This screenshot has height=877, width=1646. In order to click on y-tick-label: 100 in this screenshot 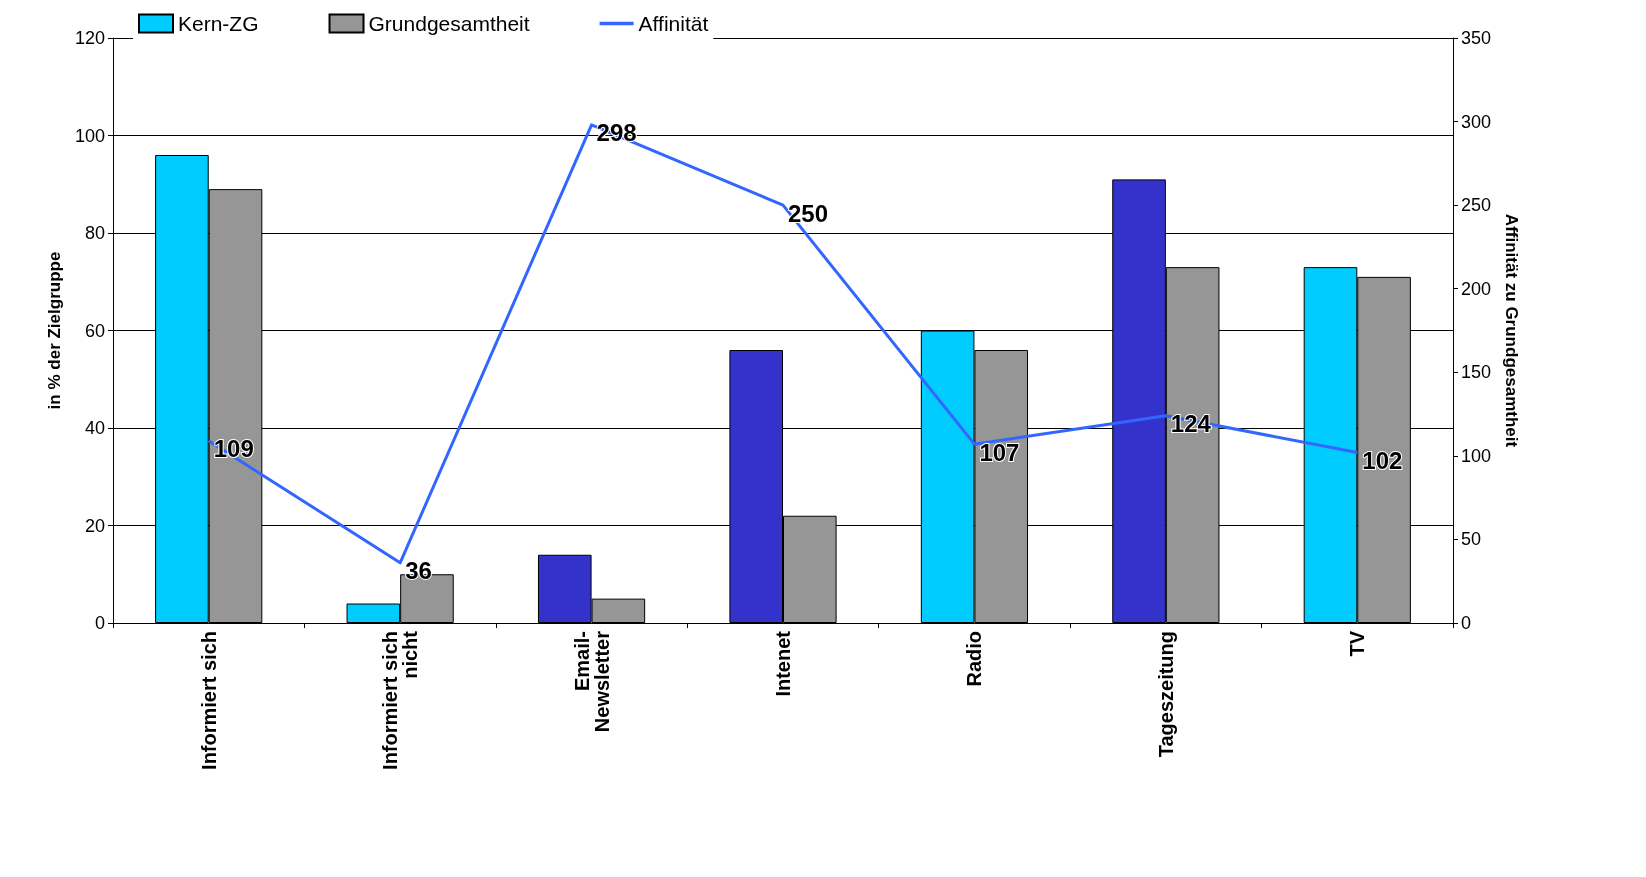, I will do `click(89, 135)`.